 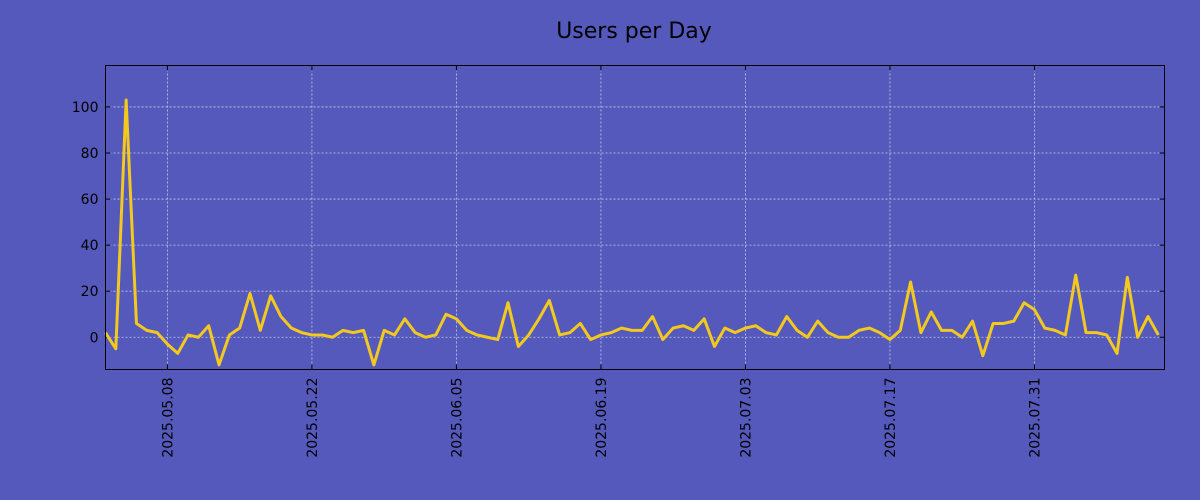 I want to click on x-tick-label: 2025.07.17, so click(x=891, y=418).